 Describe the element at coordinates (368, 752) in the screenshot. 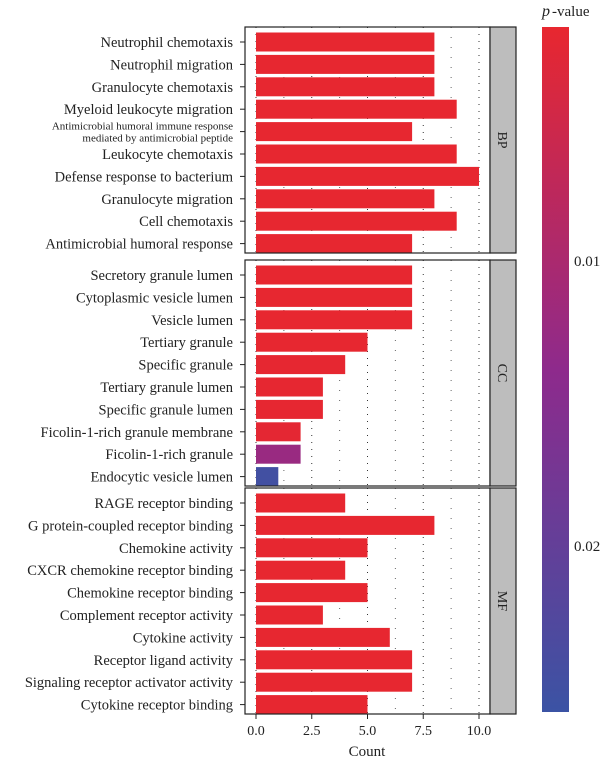

I see `x-axis-label: Count` at that location.